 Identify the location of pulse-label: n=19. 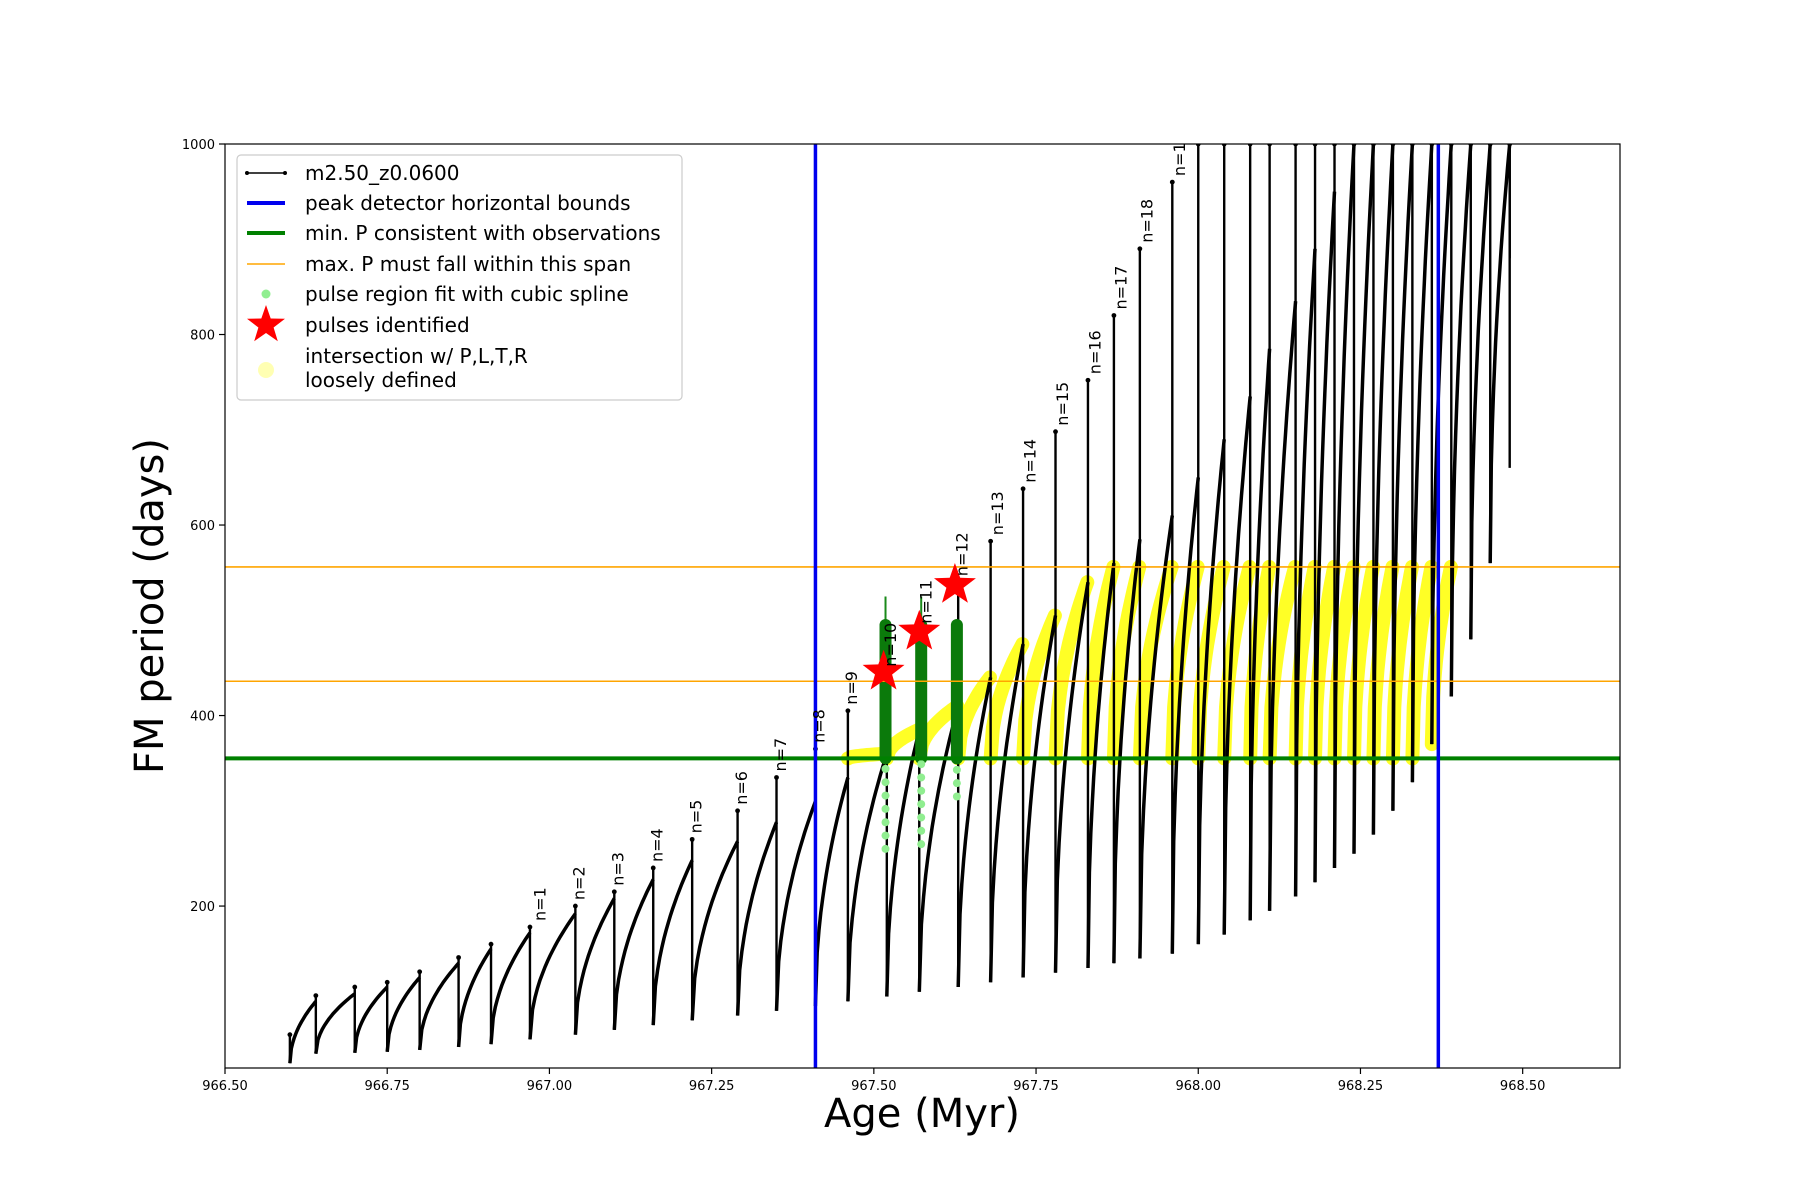
(1179, 154).